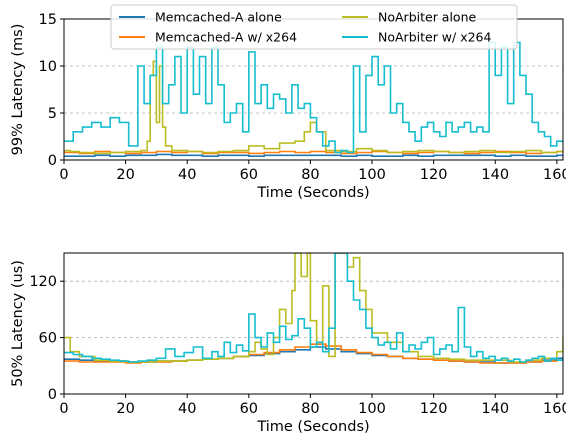  I want to click on y-tick-label: 15, so click(48, 20).